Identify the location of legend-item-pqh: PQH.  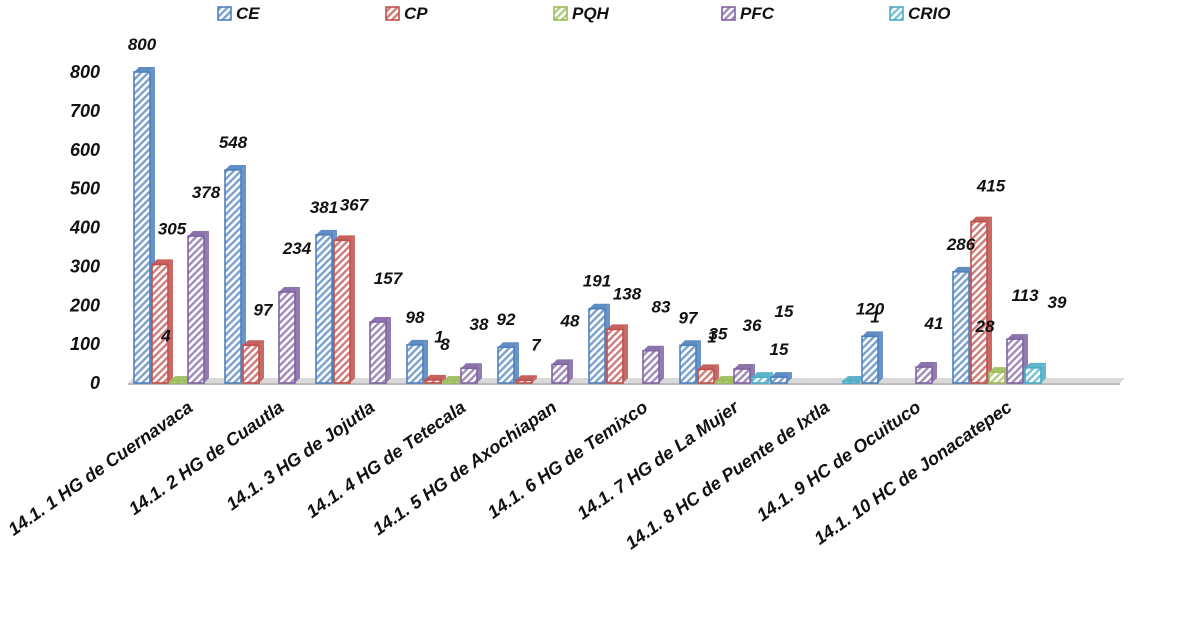
(581, 13).